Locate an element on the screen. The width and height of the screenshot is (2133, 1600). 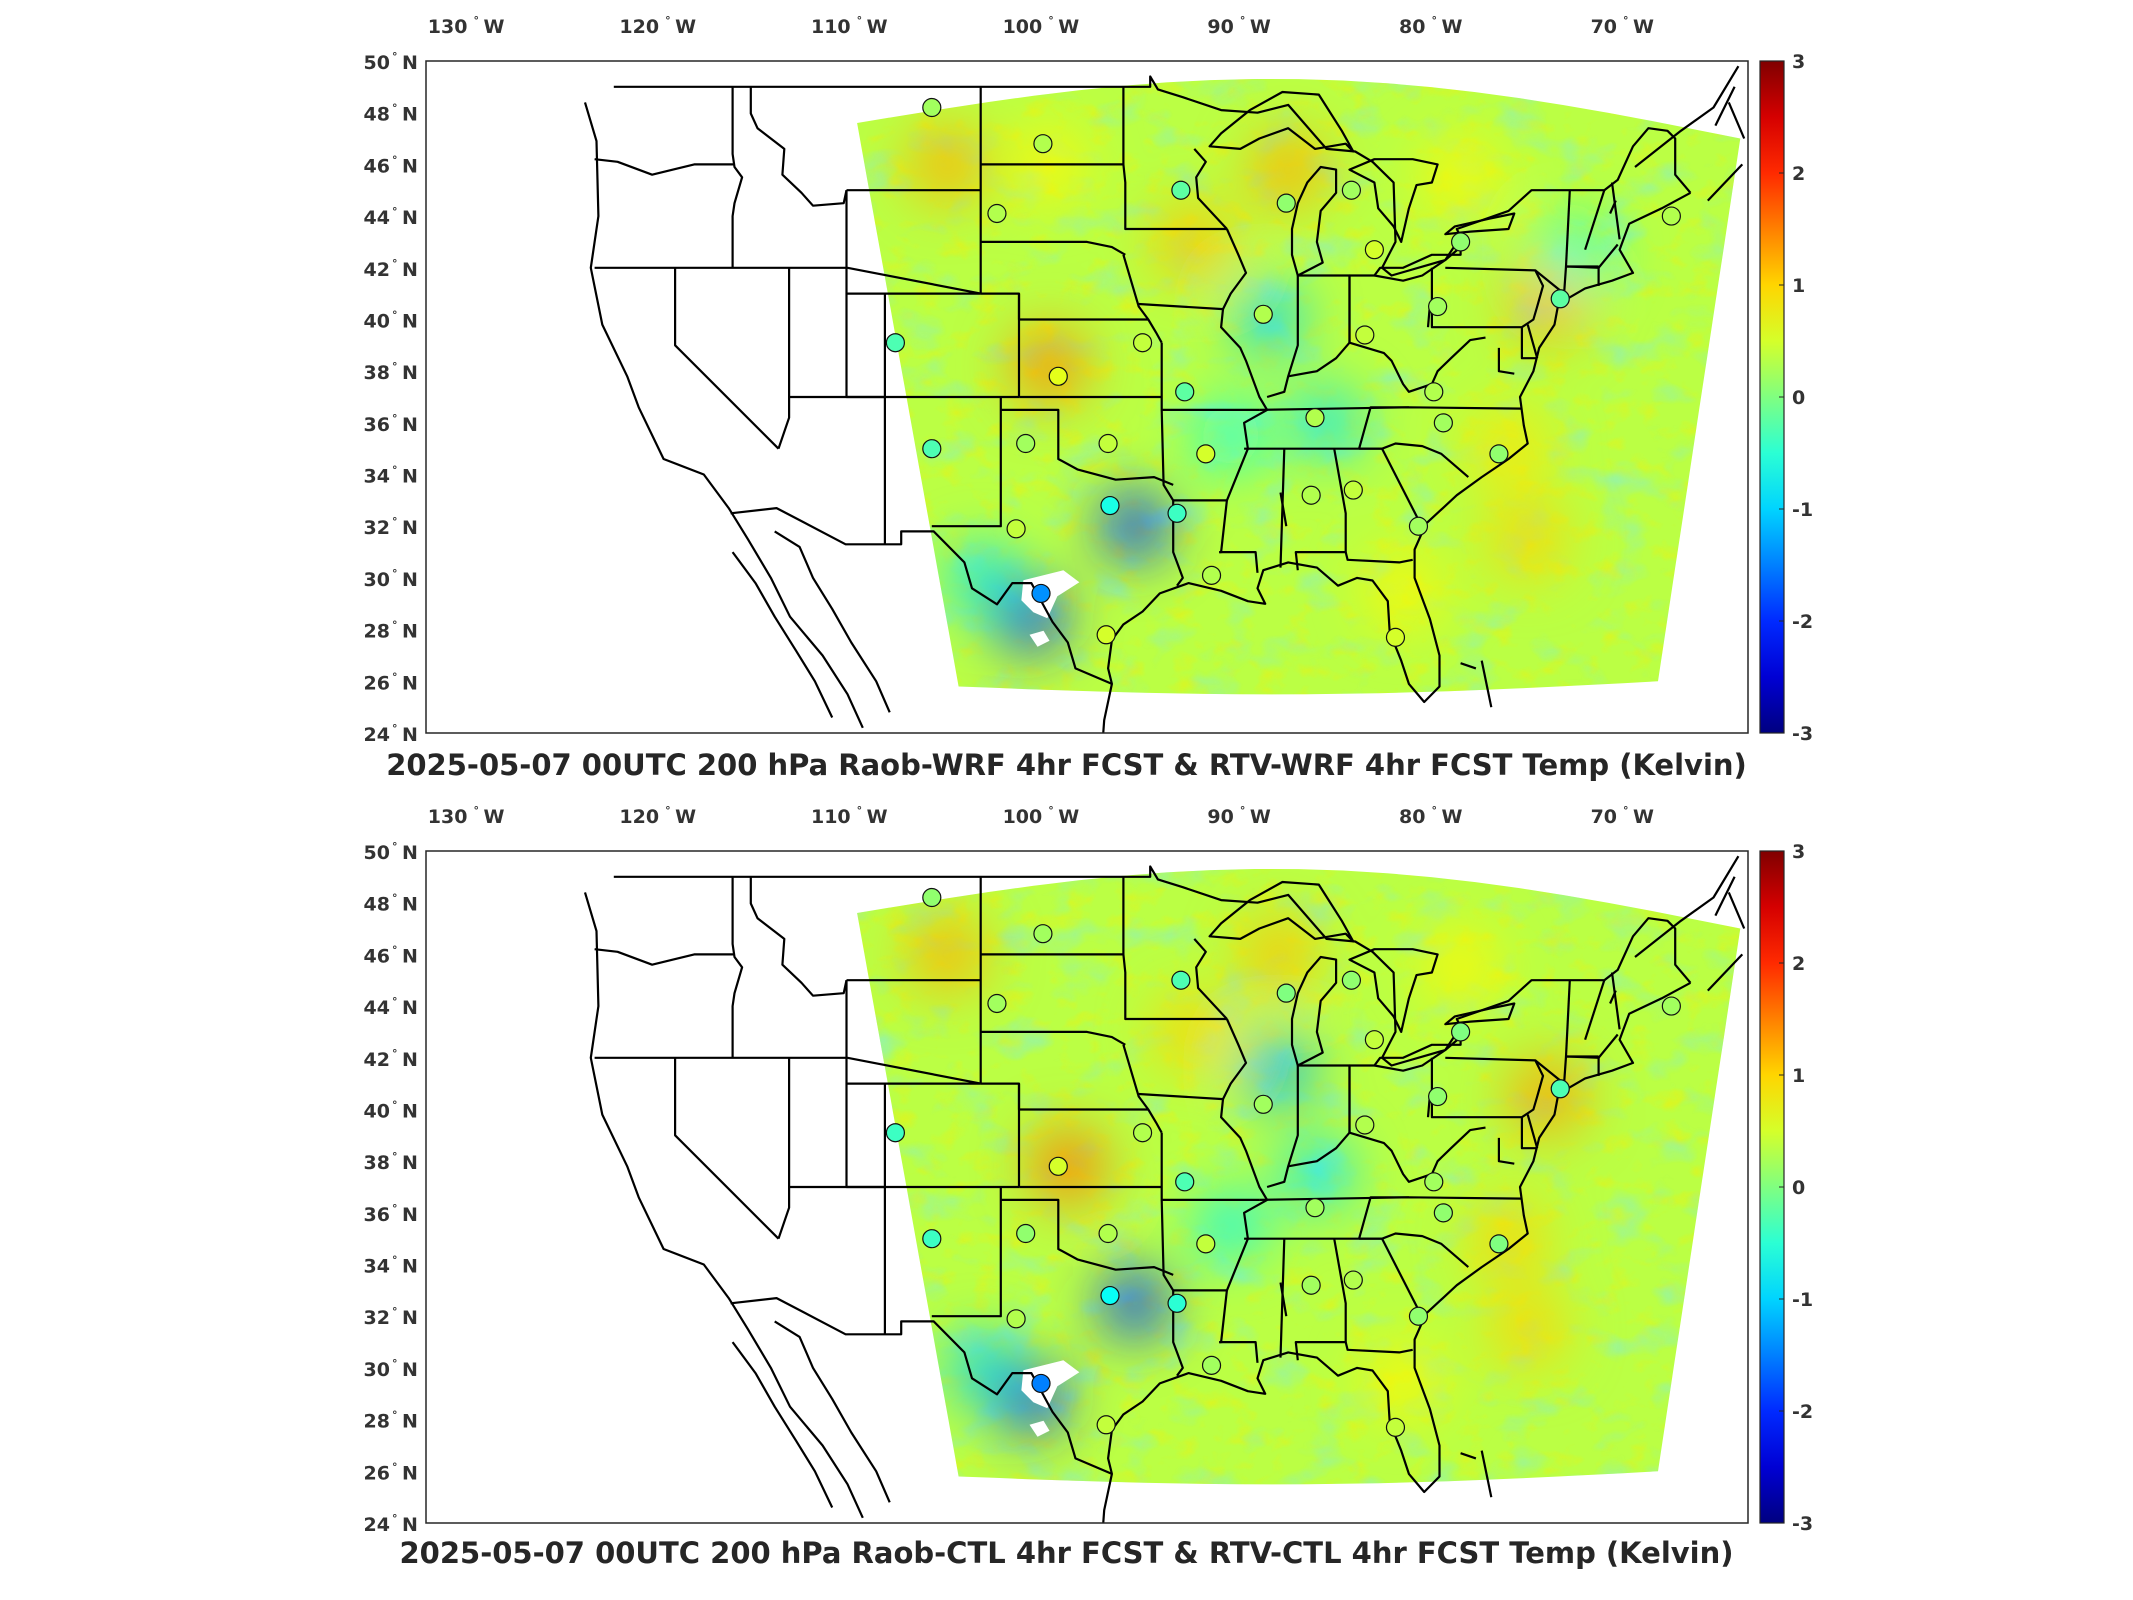
lon-tick-labels: 130 ° W 120 ° W 110 ° W 100 ° W 90 ° W 80 ° W 70 ° W is located at coordinates (1041, 26).